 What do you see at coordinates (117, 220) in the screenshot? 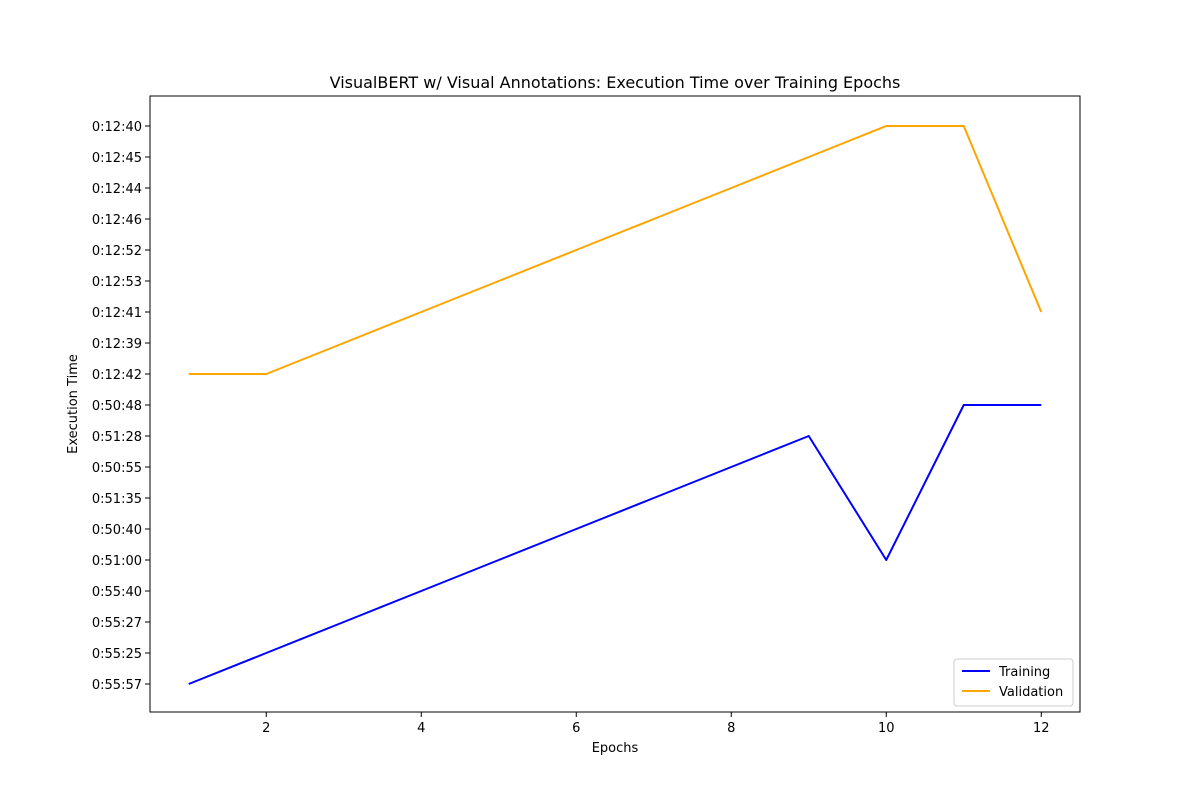
I see `y-tick-label: 0:12:46` at bounding box center [117, 220].